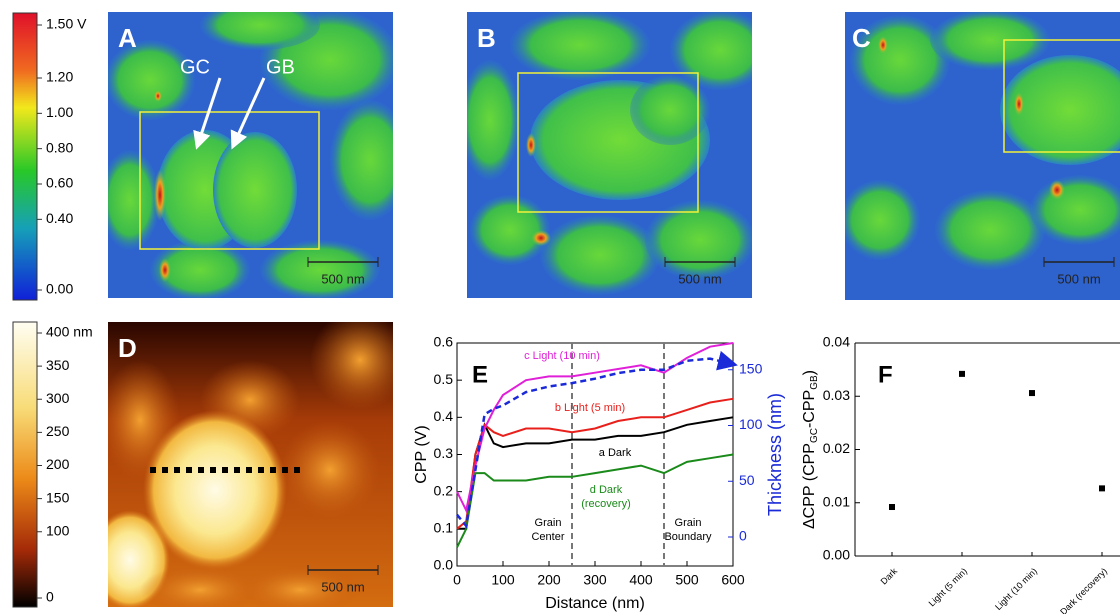 This screenshot has width=1120, height=614. Describe the element at coordinates (814, 382) in the screenshot. I see `y-axis-label-part: GB` at that location.